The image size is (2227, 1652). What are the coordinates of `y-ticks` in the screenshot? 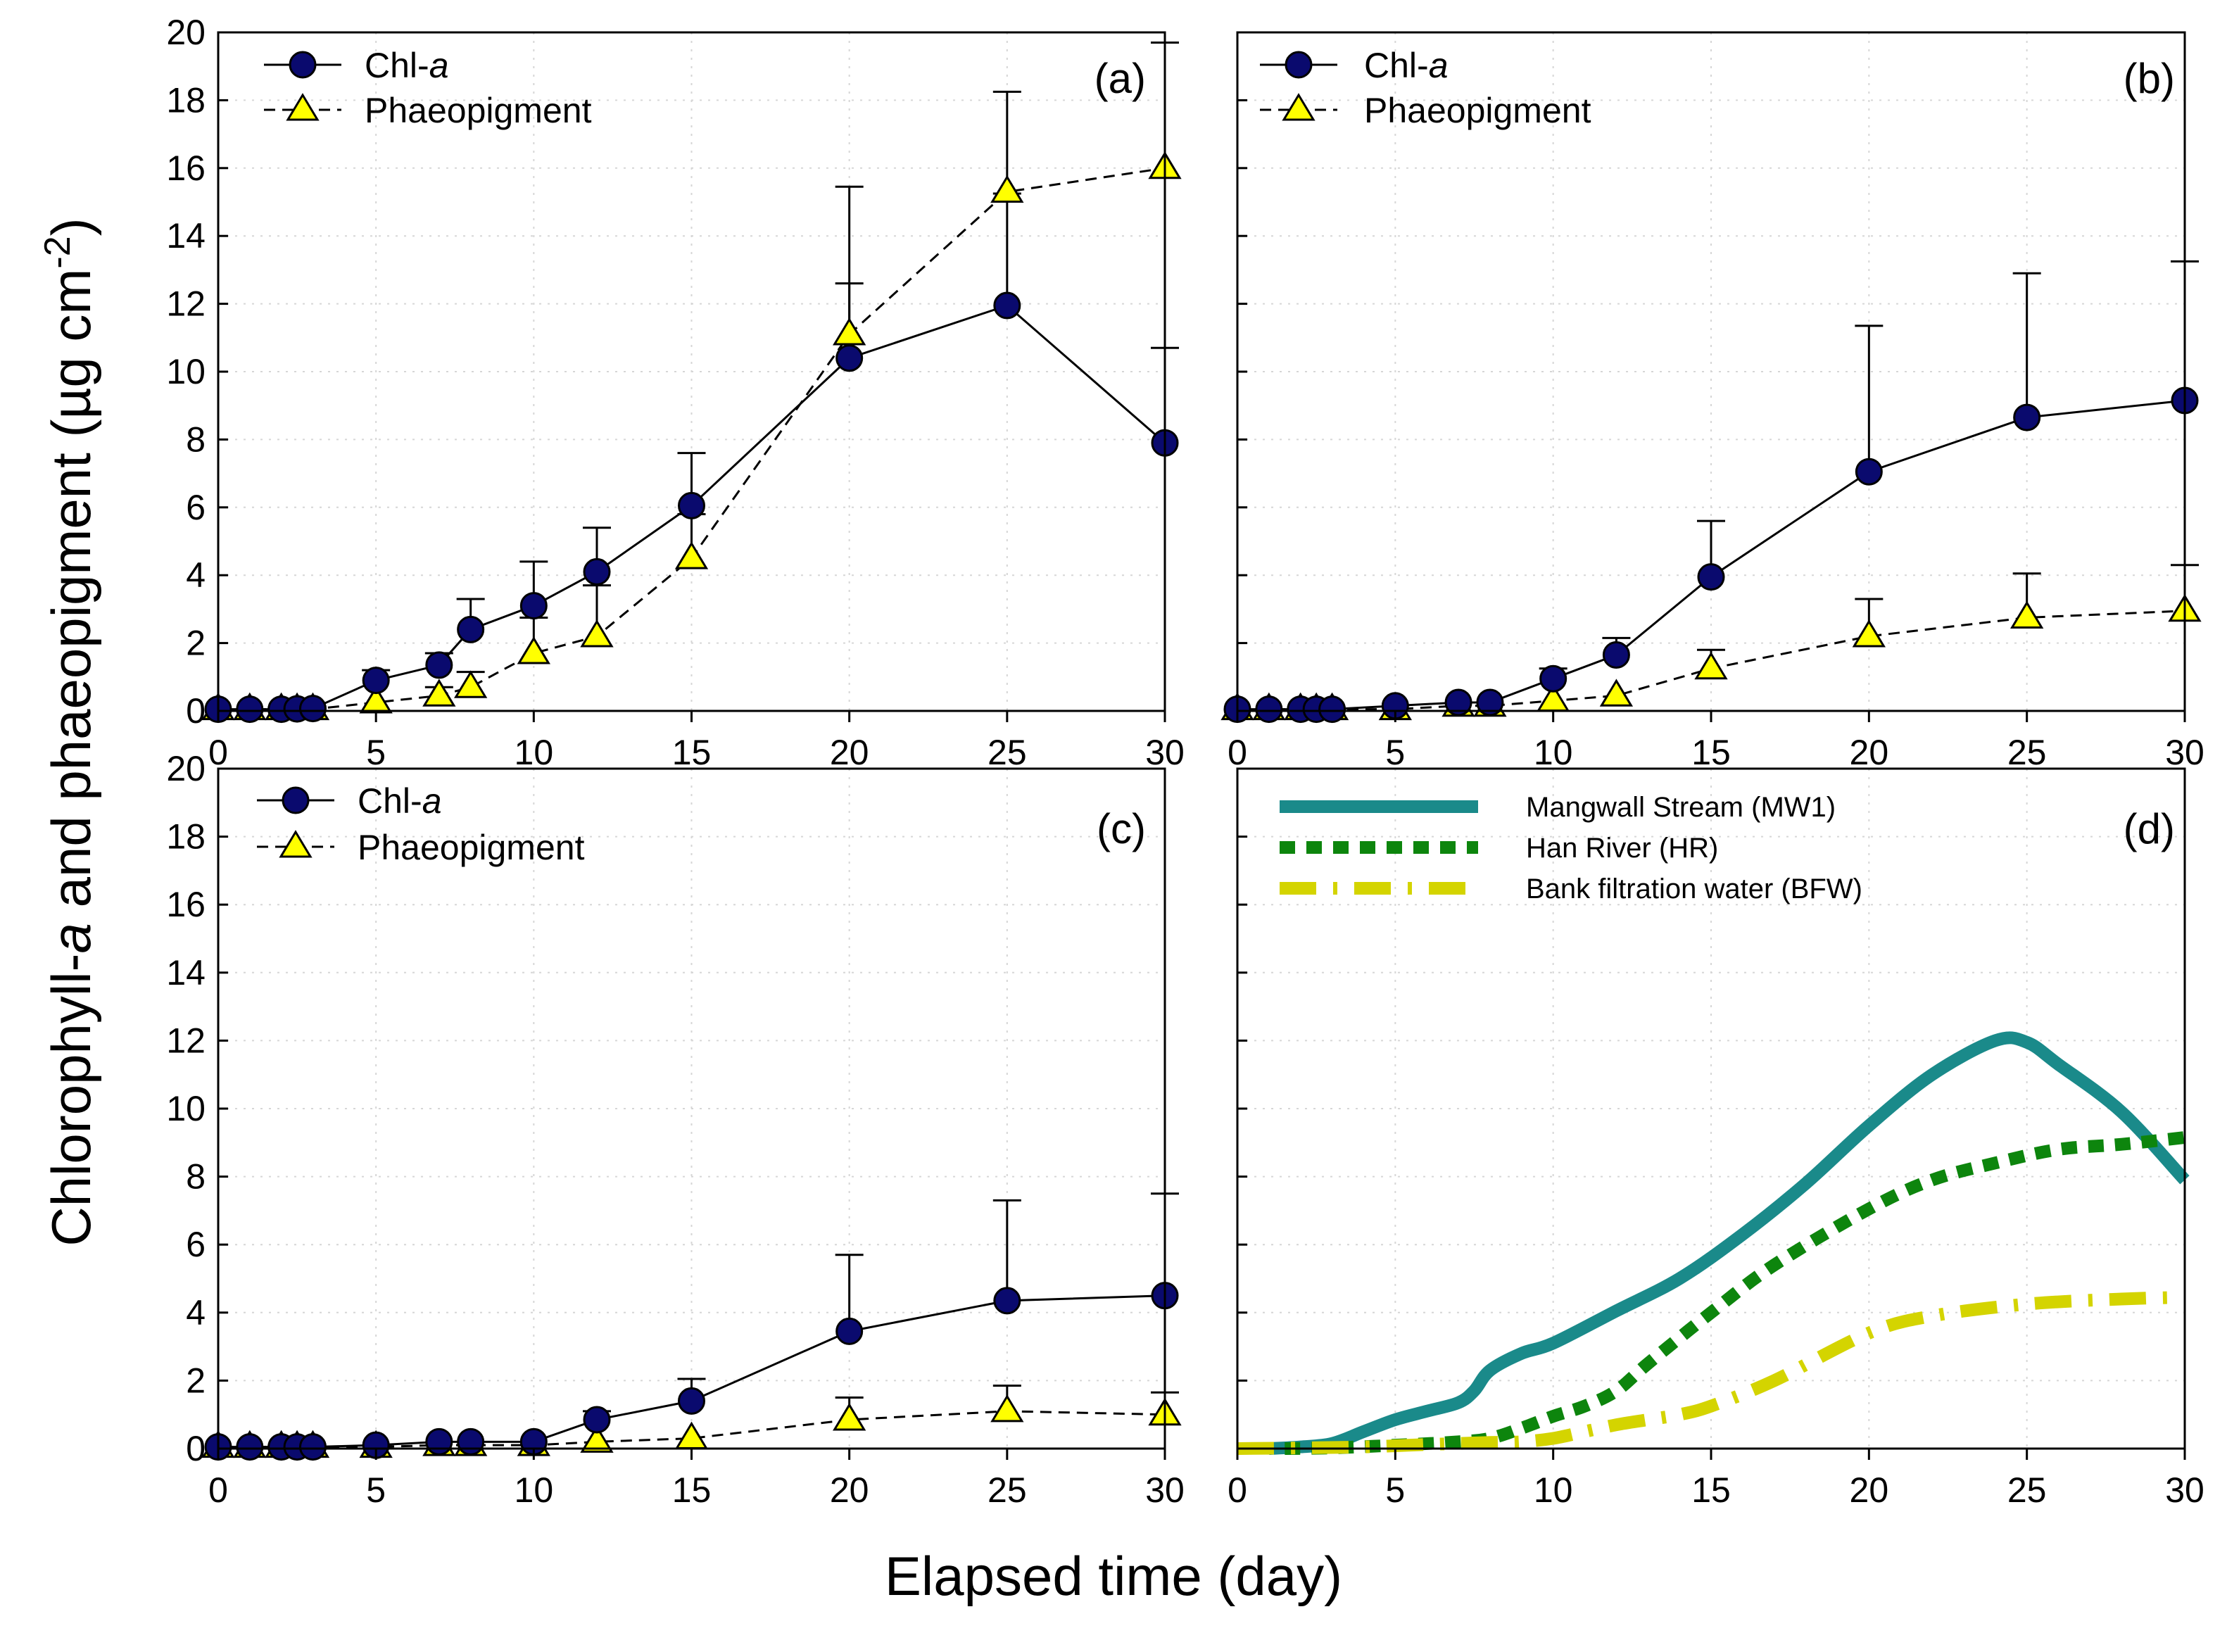 It's located at (1242, 371).